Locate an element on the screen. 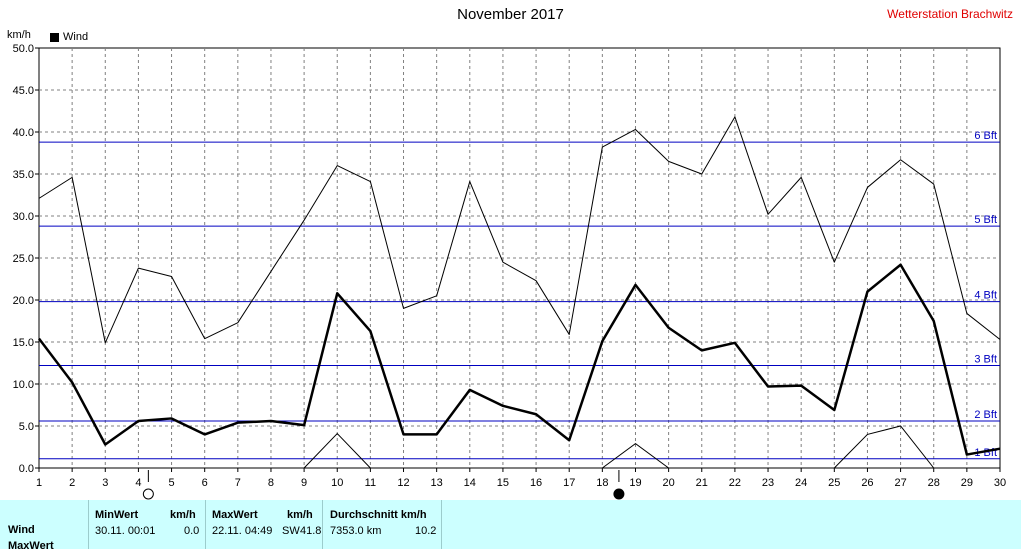 This screenshot has width=1021, height=552. x-tick-label: 15 is located at coordinates (503, 483).